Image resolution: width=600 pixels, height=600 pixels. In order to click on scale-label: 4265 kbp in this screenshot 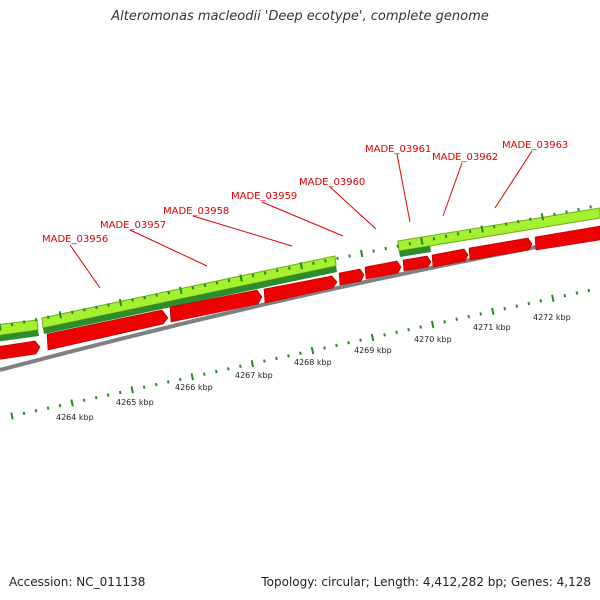, I will do `click(135, 402)`.